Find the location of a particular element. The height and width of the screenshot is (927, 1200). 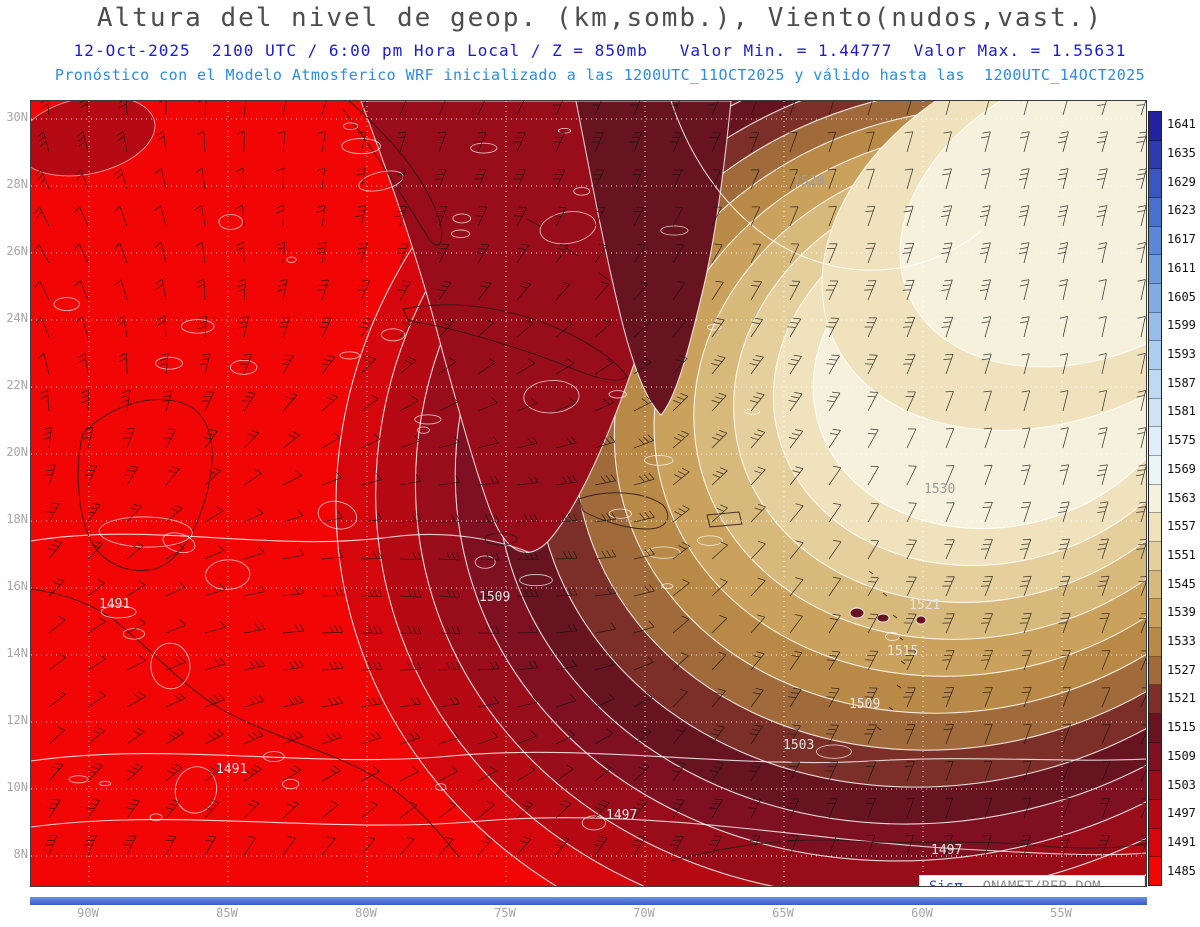

lat-label: 30N is located at coordinates (17, 117).